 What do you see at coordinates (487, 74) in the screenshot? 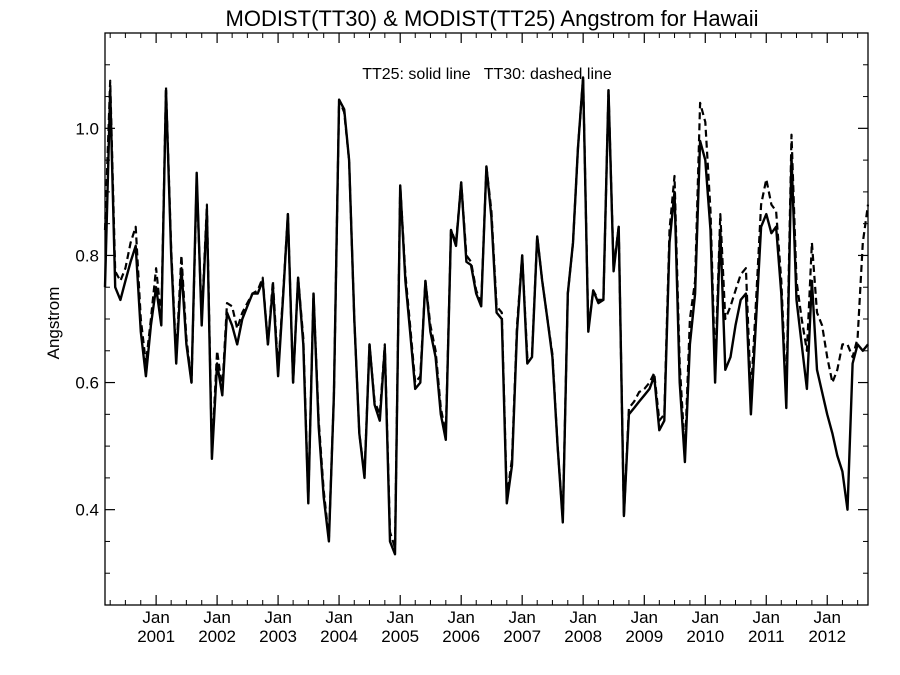
I see `line-style-annotation: TT25: solid line TT30: dashed line` at bounding box center [487, 74].